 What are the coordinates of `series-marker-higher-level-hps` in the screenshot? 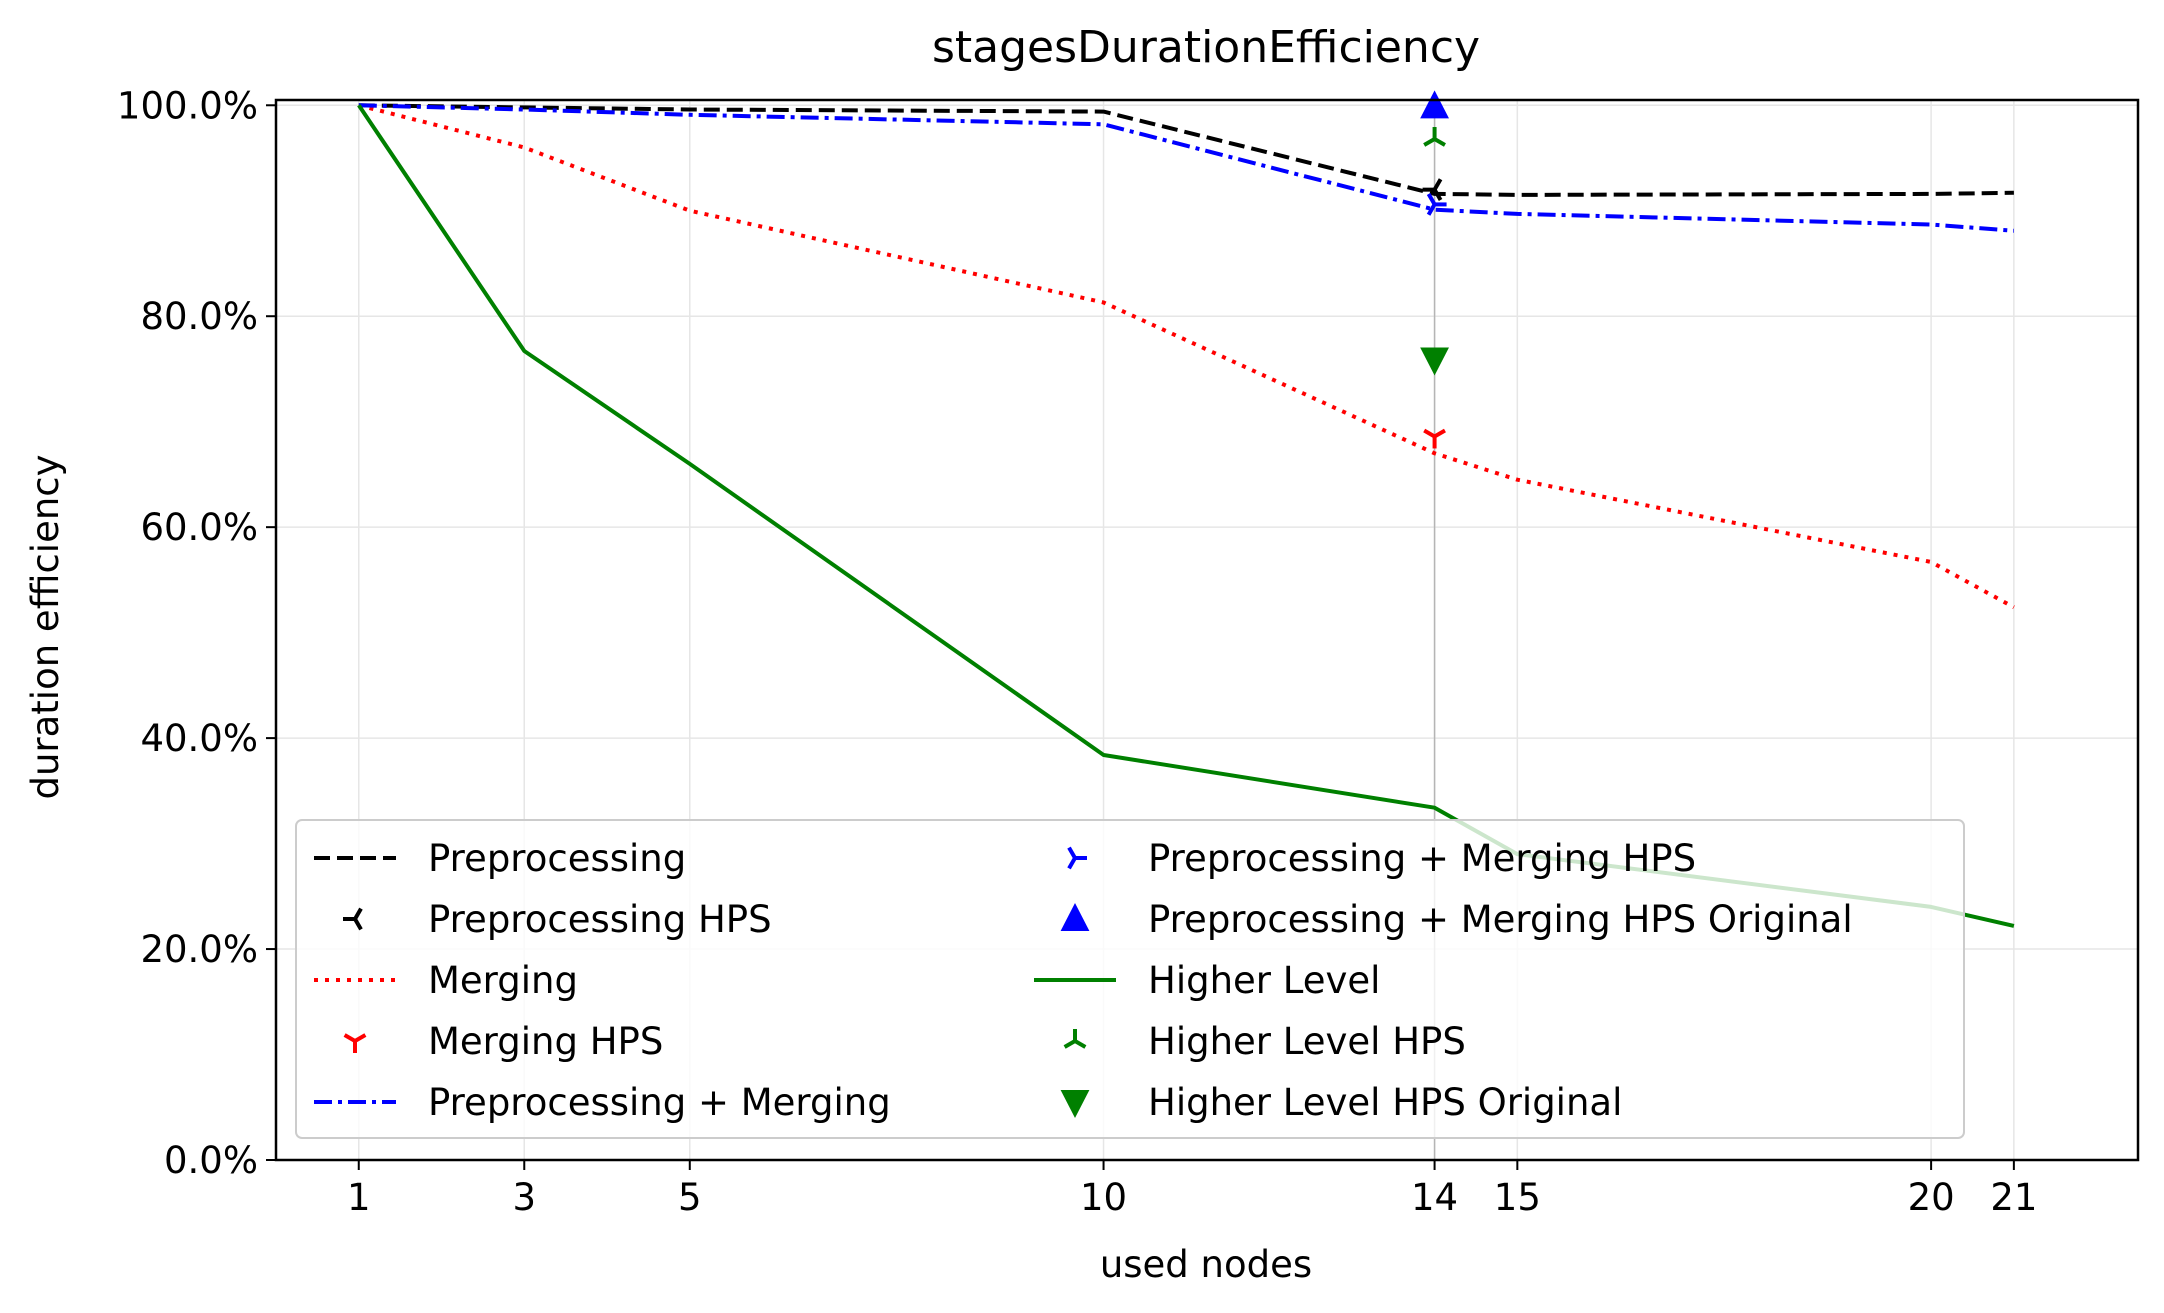 It's located at (1434, 137).